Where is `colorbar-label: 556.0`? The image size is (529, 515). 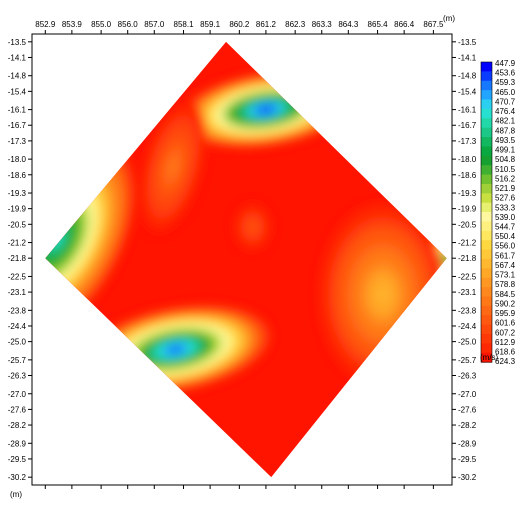 colorbar-label: 556.0 is located at coordinates (505, 246).